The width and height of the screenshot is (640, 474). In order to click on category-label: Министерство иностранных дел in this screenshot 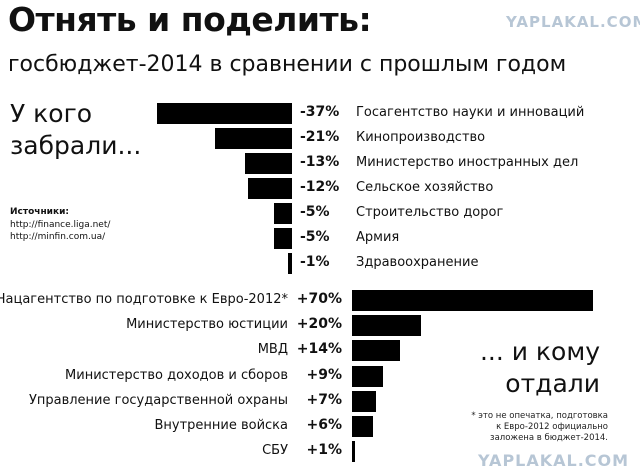, I will do `click(467, 162)`.